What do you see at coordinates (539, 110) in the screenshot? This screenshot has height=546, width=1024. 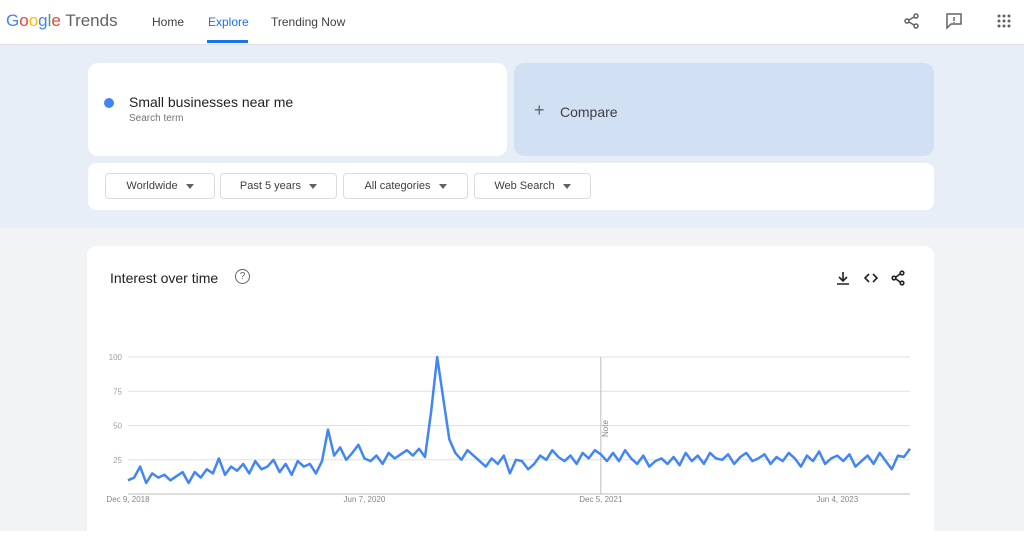 I see `compare-plus: +` at bounding box center [539, 110].